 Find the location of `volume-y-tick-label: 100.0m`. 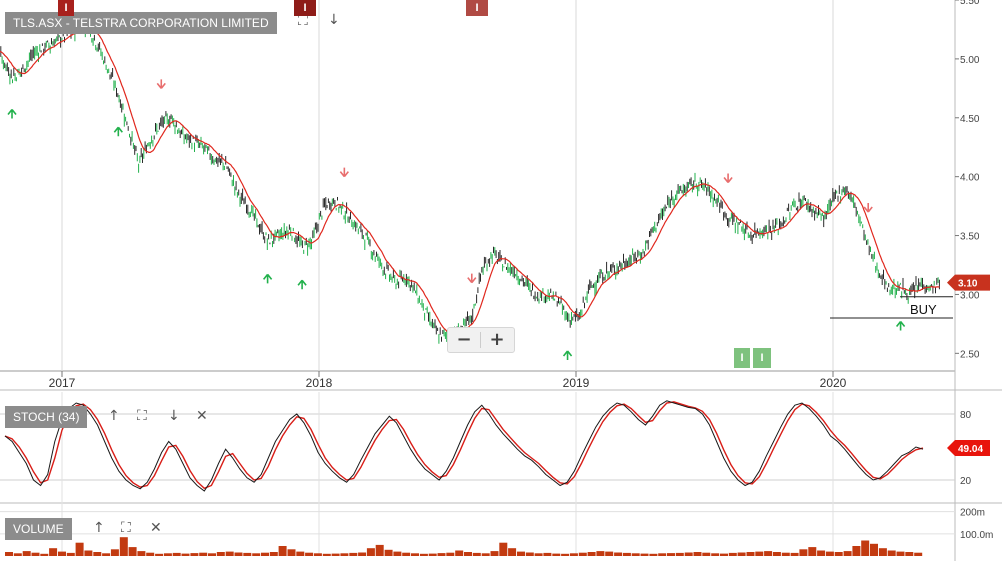

volume-y-tick-label: 100.0m is located at coordinates (976, 535).